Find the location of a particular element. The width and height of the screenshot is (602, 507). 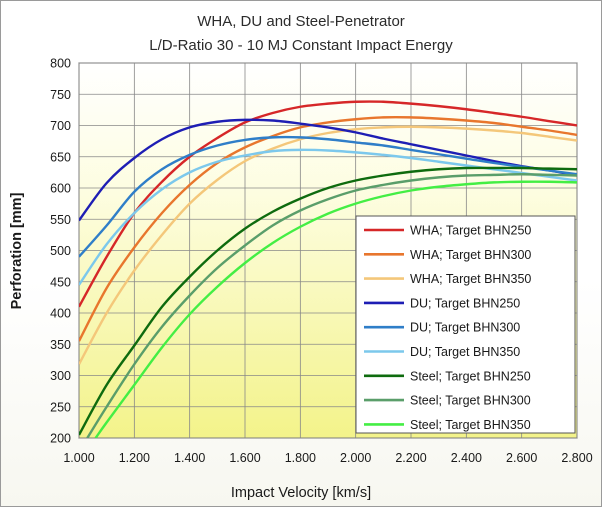

legend-label: WHA; Target BHN250 is located at coordinates (470, 231).